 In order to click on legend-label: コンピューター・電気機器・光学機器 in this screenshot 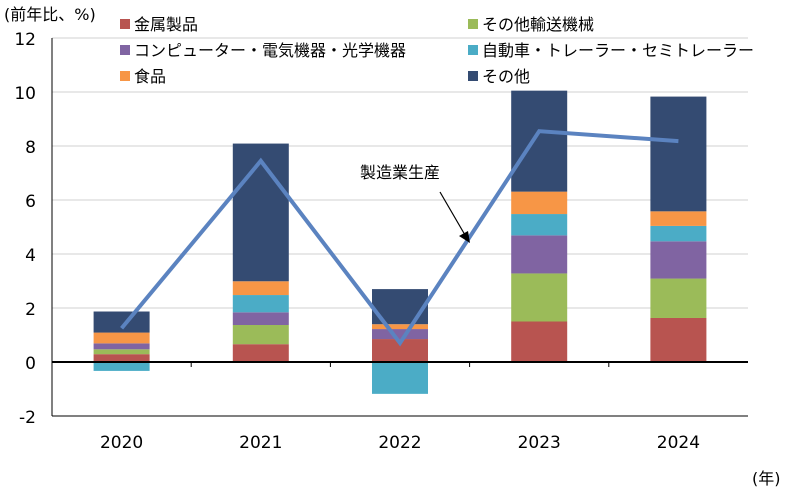, I will do `click(270, 50)`.